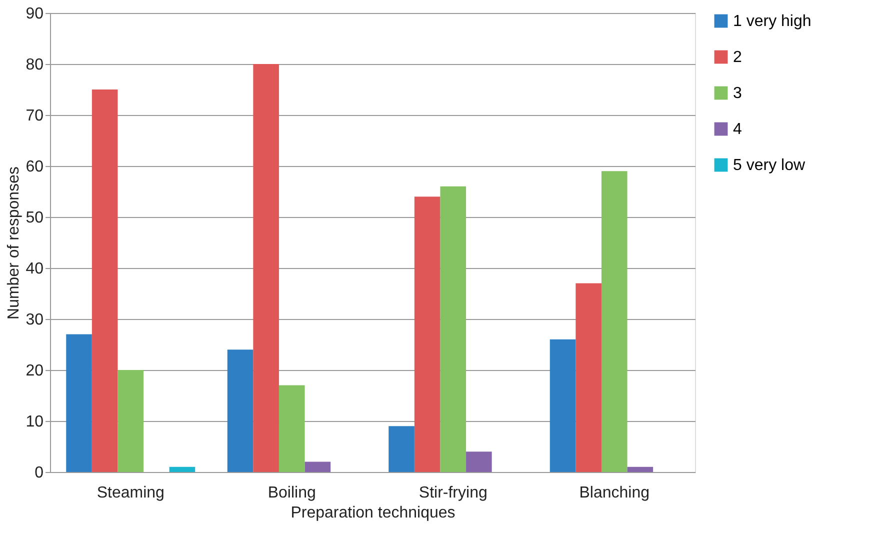  I want to click on legend-label: 4, so click(737, 129).